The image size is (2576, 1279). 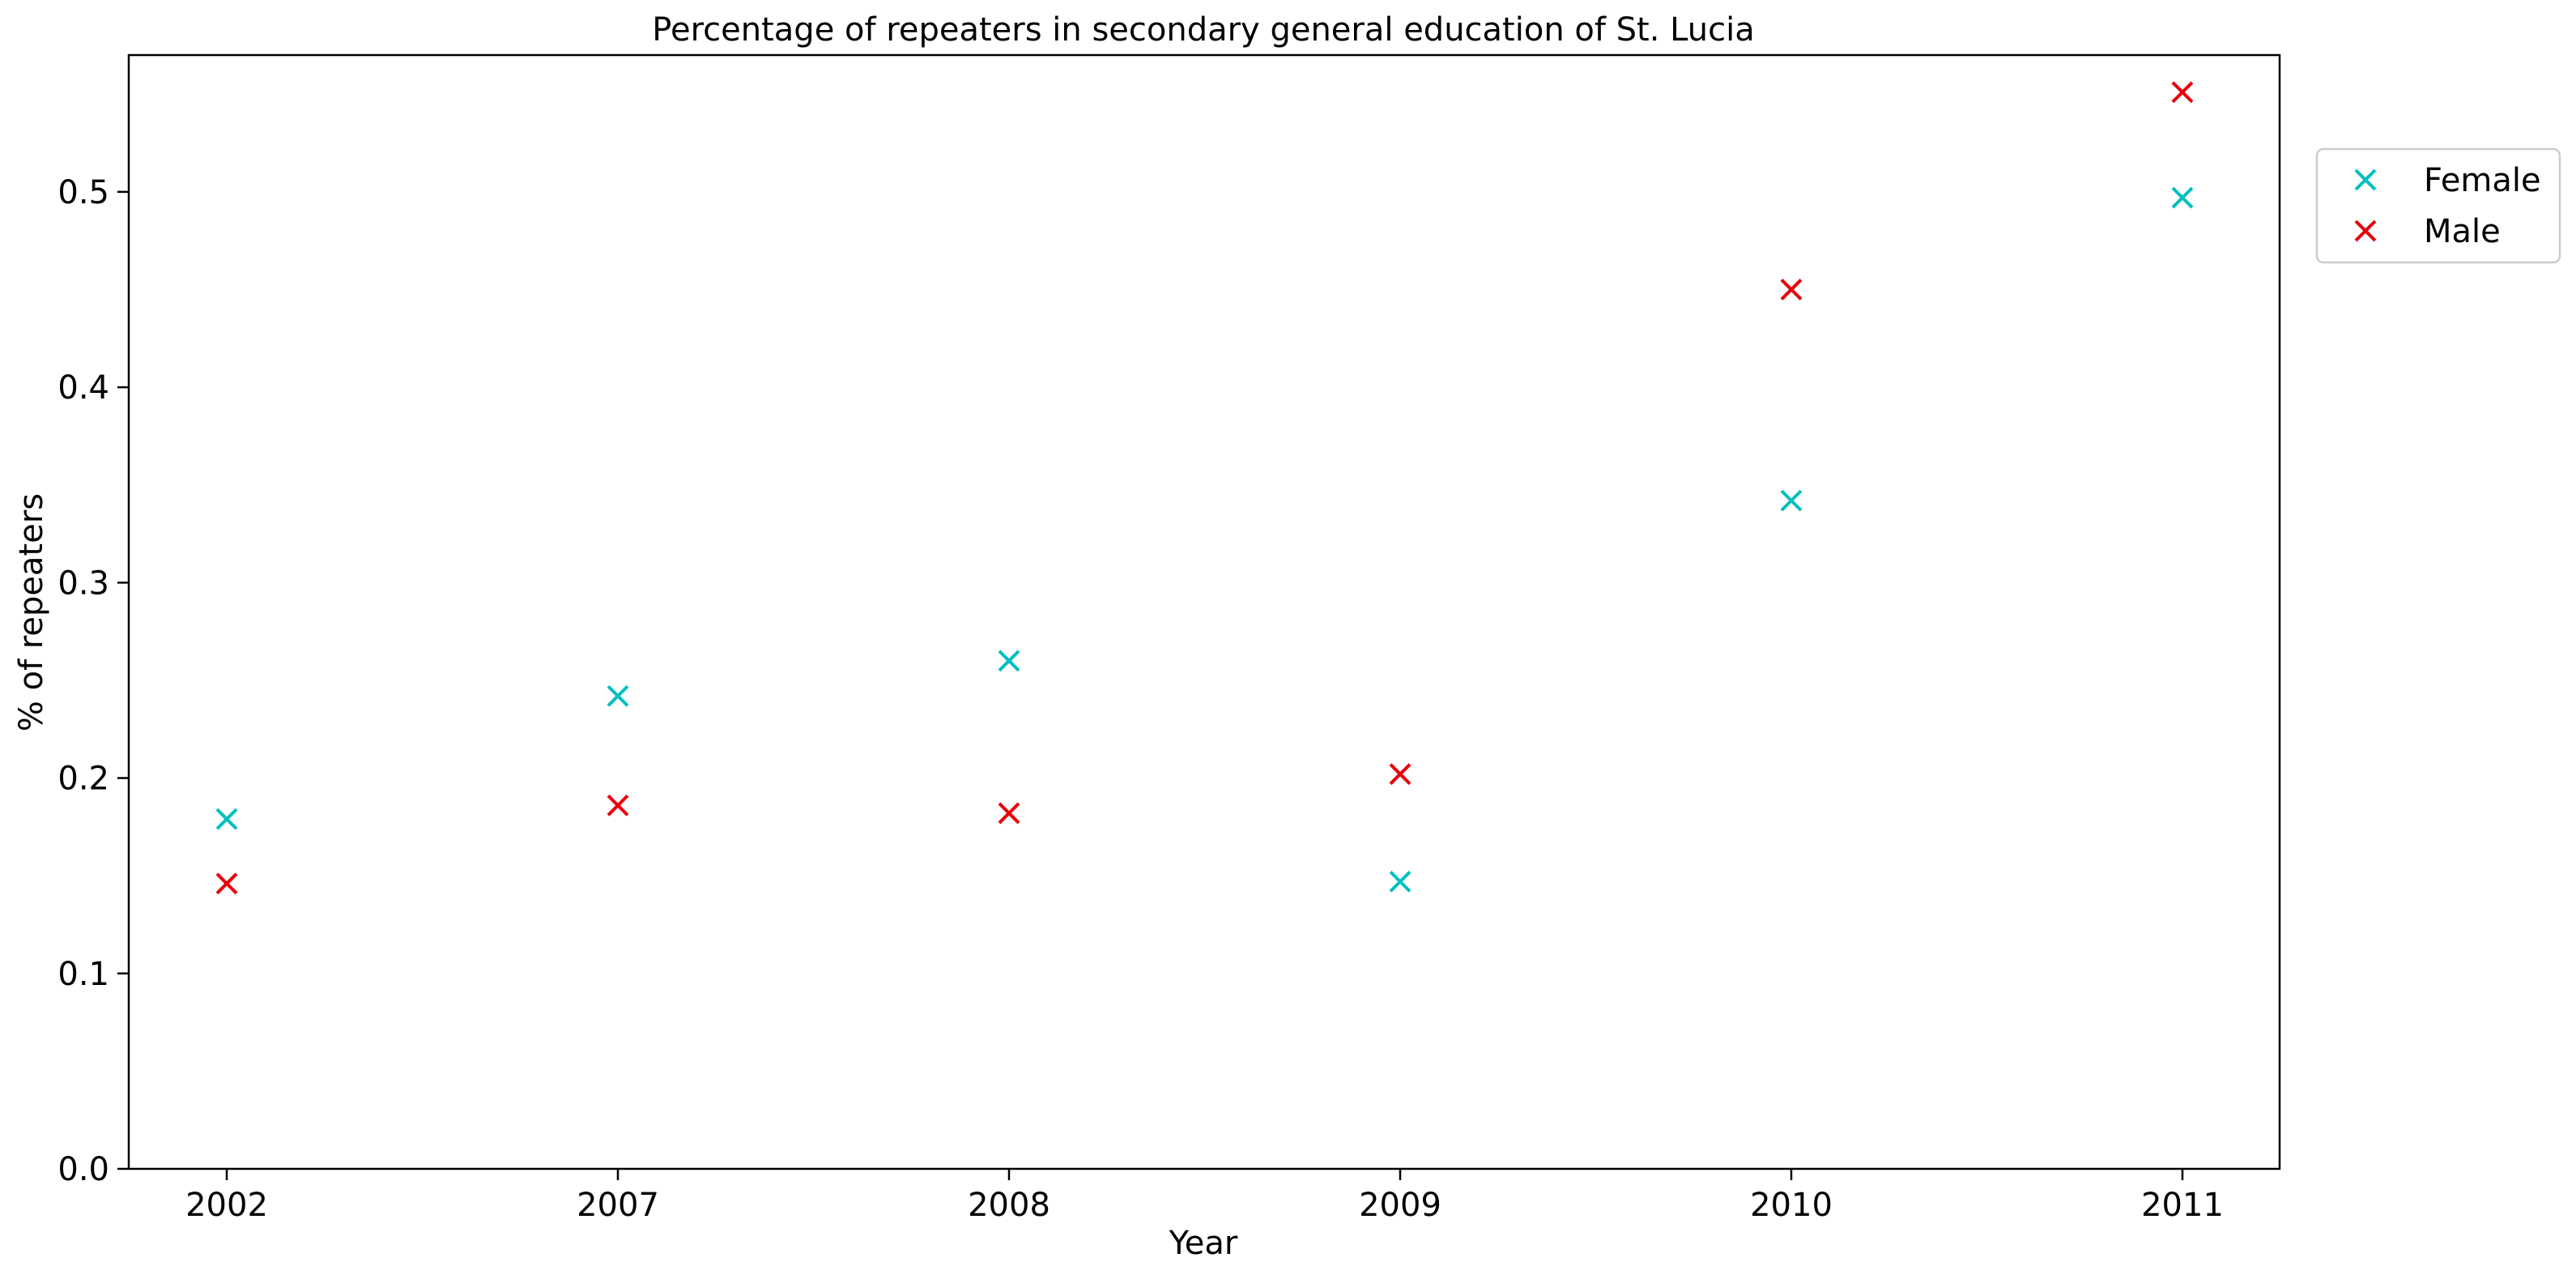 What do you see at coordinates (2365, 179) in the screenshot?
I see `legend-marker-female` at bounding box center [2365, 179].